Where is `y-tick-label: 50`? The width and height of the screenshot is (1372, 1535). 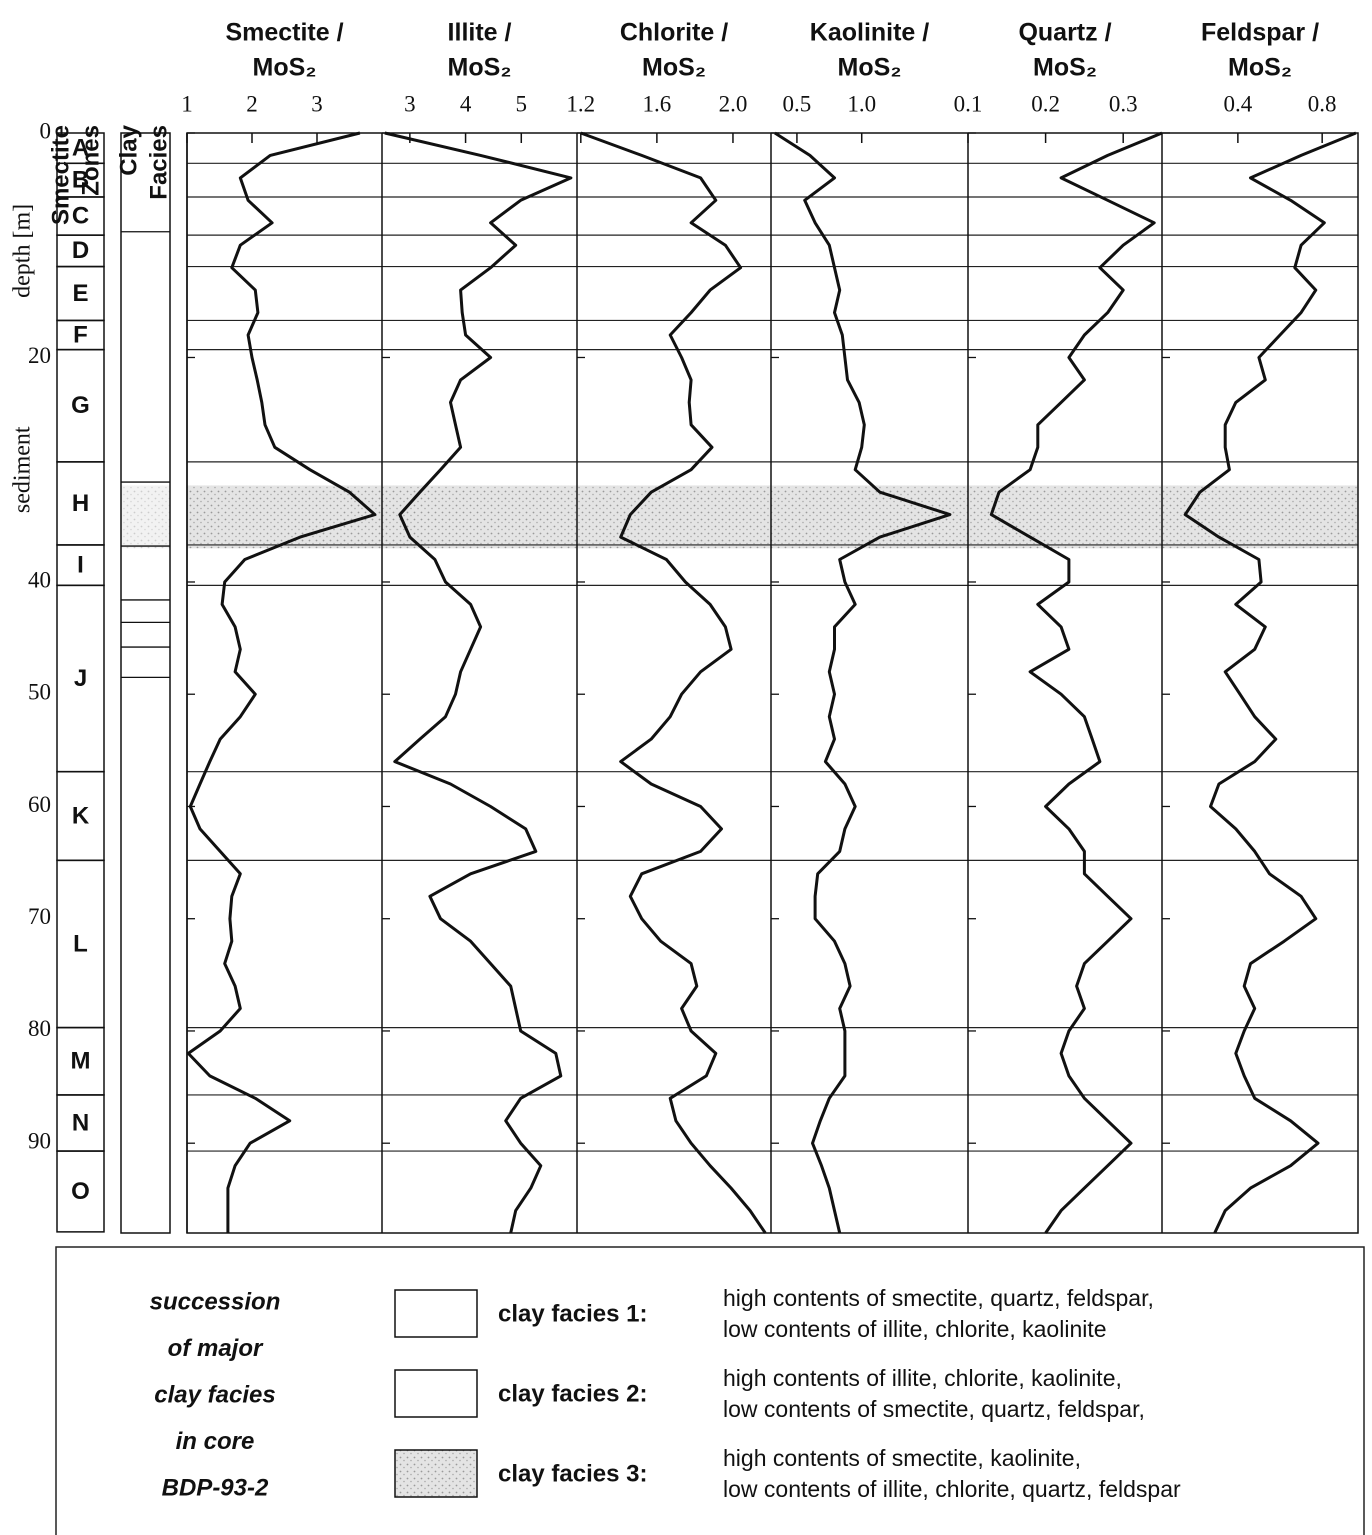
y-tick-label: 50 is located at coordinates (39, 692).